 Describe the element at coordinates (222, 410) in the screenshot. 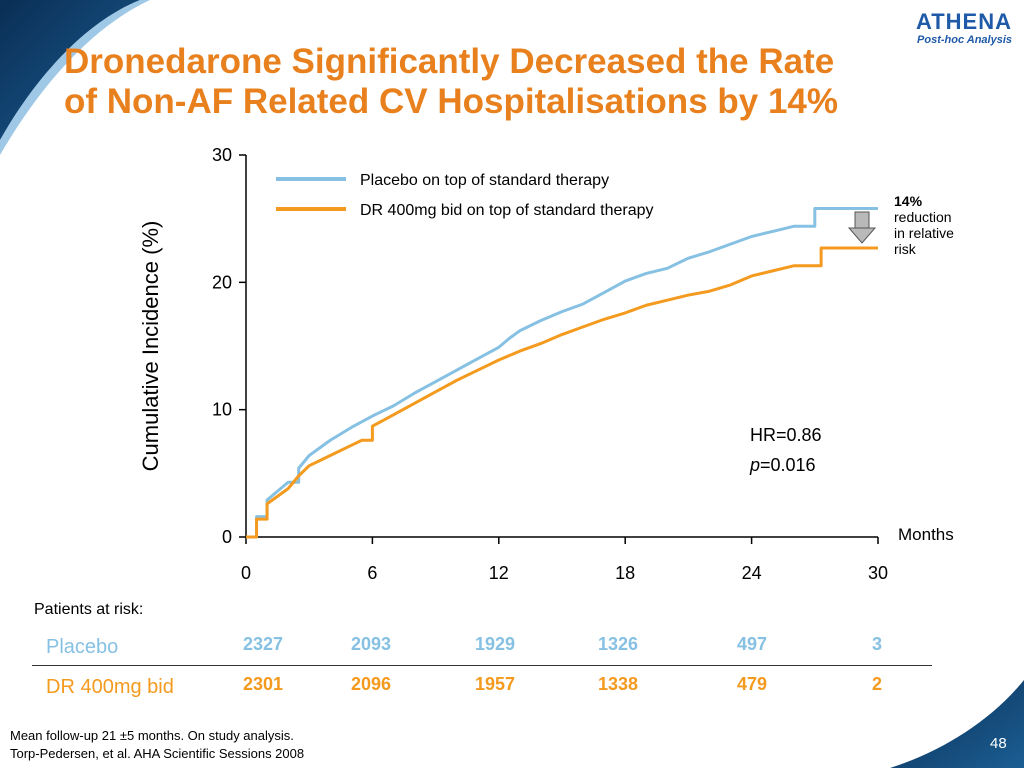

I see `y-tick-label: 10` at that location.